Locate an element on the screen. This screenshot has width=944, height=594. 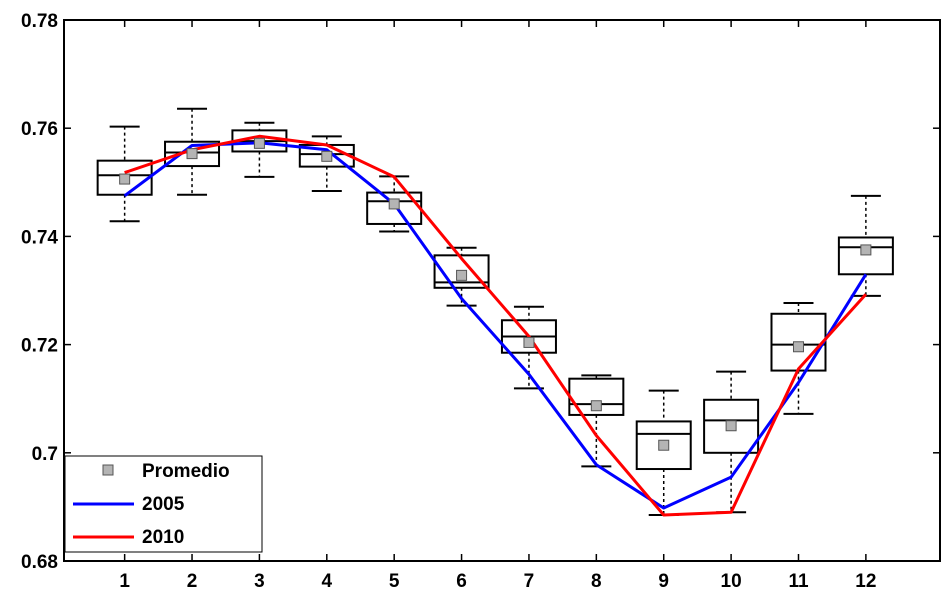
x-tick-label: 11 is located at coordinates (798, 581).